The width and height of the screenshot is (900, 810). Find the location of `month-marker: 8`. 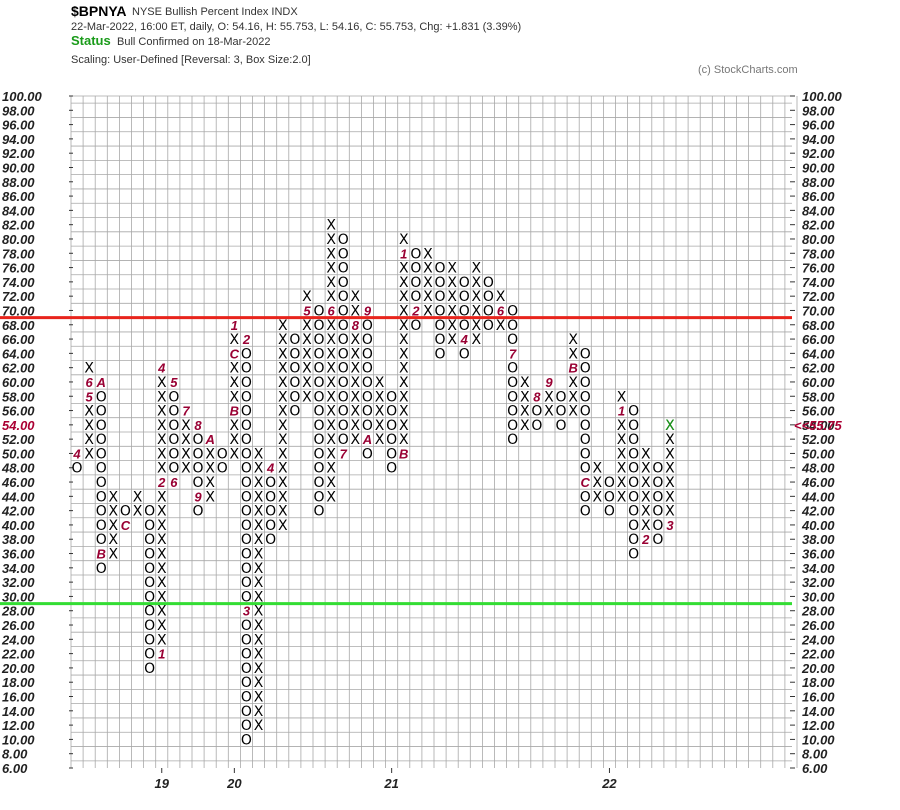

month-marker: 8 is located at coordinates (198, 425).